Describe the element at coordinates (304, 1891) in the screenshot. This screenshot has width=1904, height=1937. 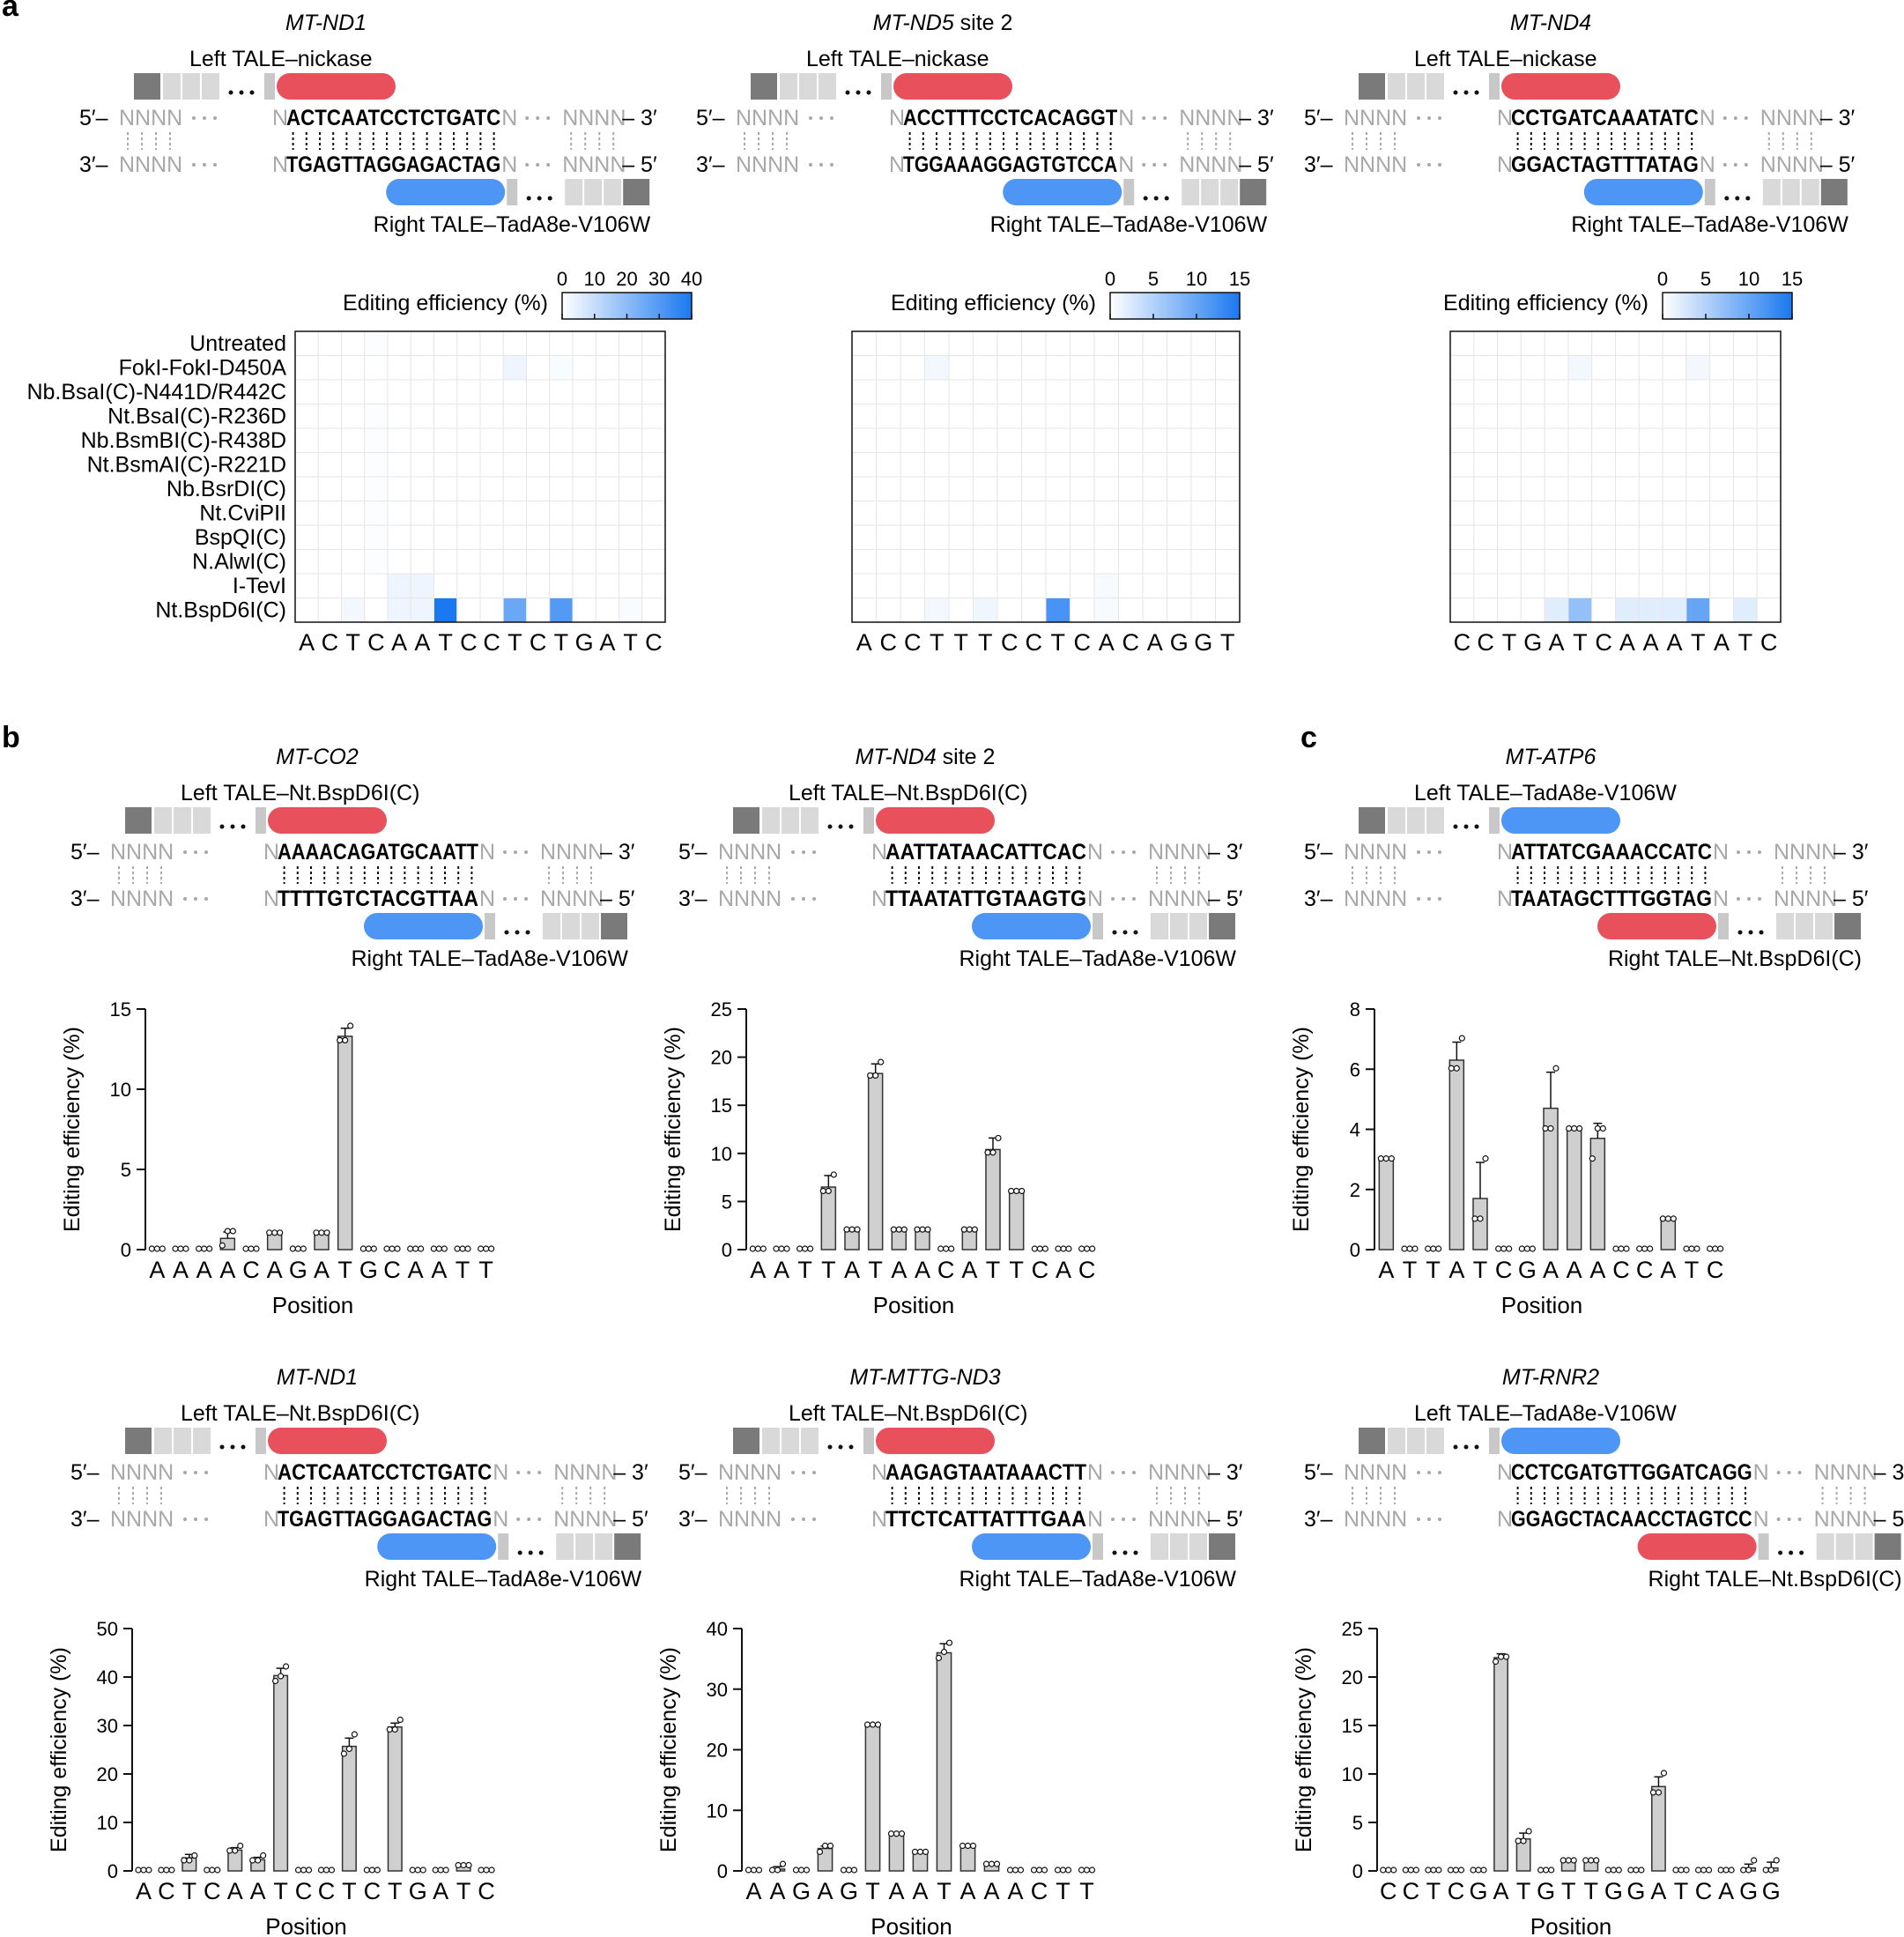
I see `x-tick-label: C` at that location.